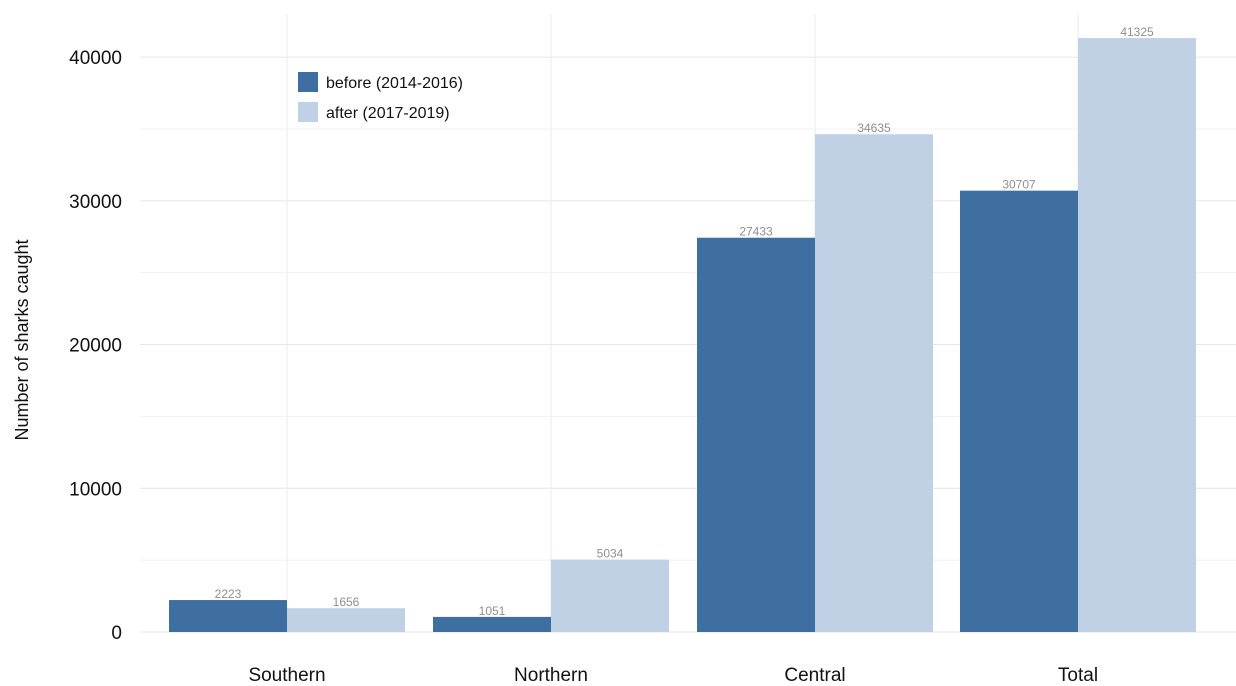 This screenshot has height=686, width=1236. I want to click on bar-before-central, so click(756, 434).